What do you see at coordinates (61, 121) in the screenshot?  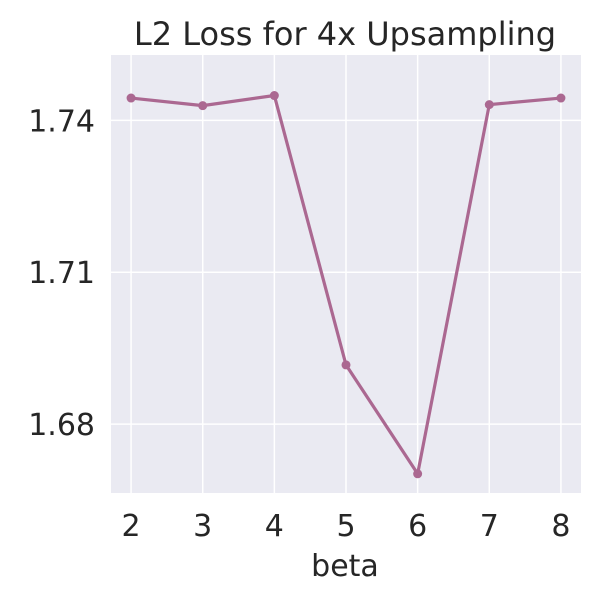 I see `y-tick-label: 1.74` at bounding box center [61, 121].